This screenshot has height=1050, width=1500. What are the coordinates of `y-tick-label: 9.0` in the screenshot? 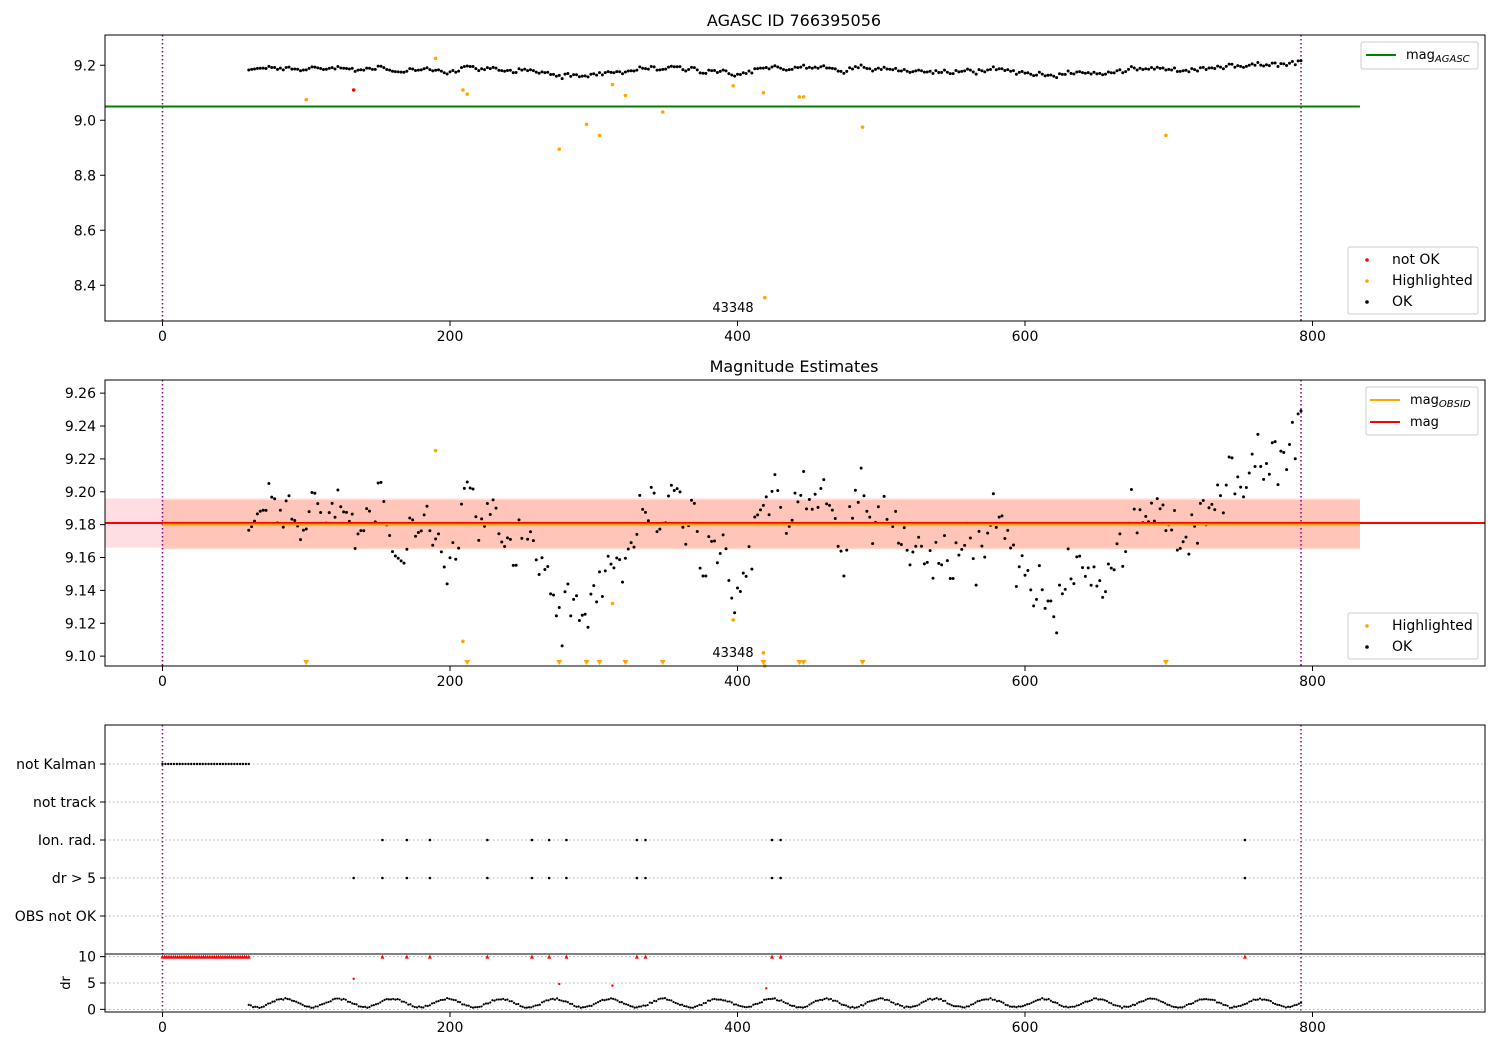 It's located at (85, 121).